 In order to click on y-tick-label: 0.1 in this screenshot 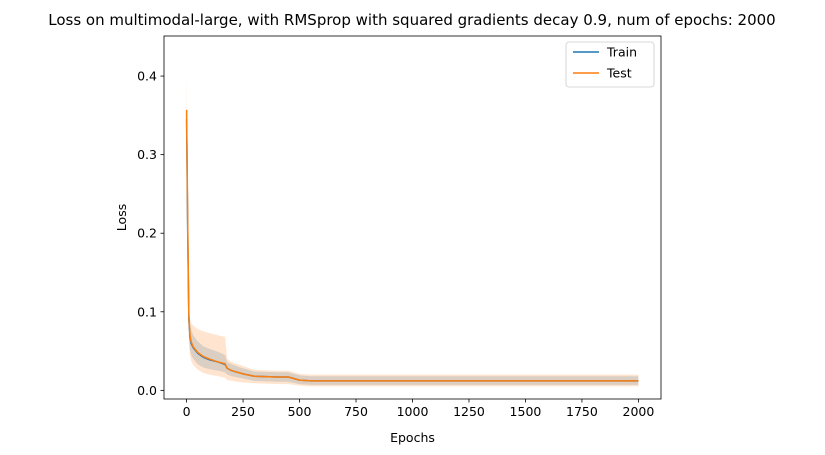, I will do `click(147, 311)`.